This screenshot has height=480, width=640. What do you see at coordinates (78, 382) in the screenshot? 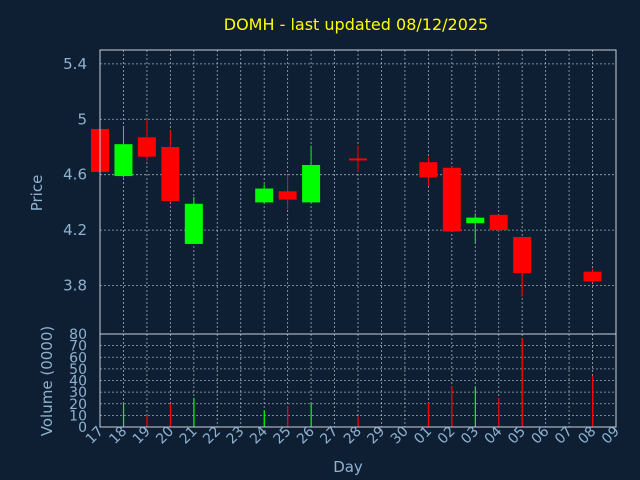
I see `volume-tick-label: 40` at bounding box center [78, 382].